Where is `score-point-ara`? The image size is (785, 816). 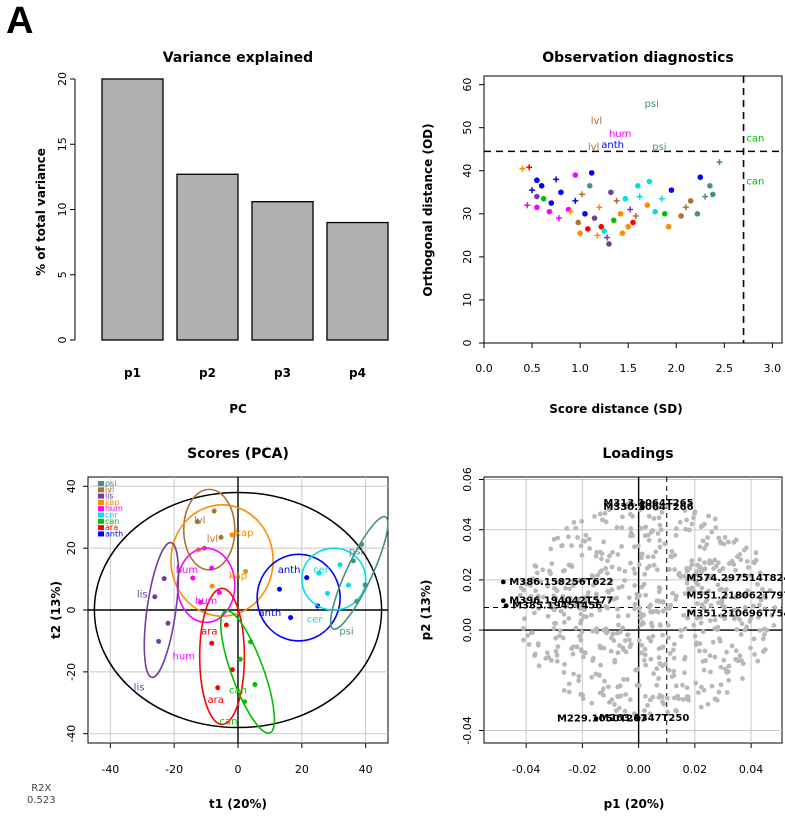 score-point-ara is located at coordinates (218, 688).